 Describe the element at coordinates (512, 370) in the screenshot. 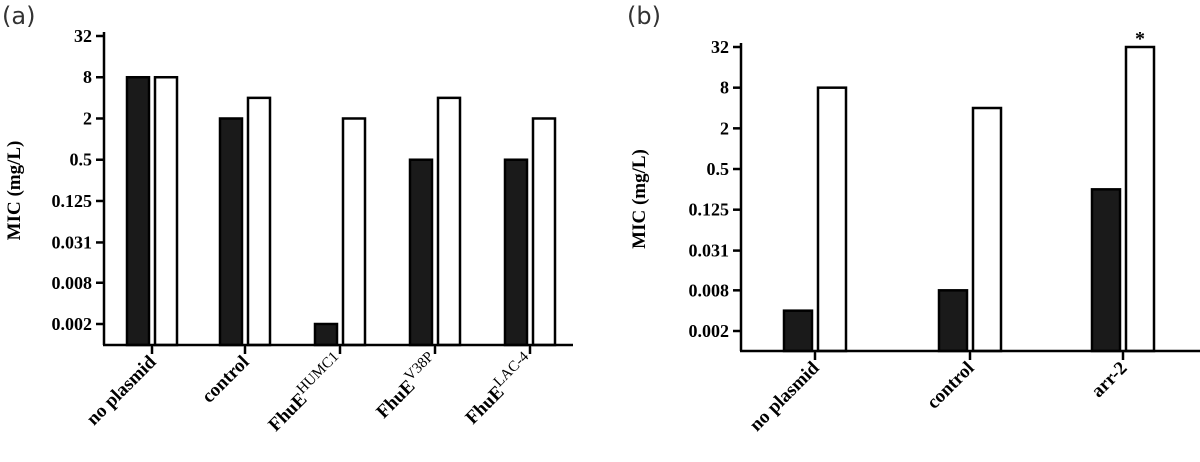

I see `category-label-superscript: LAC-4` at that location.